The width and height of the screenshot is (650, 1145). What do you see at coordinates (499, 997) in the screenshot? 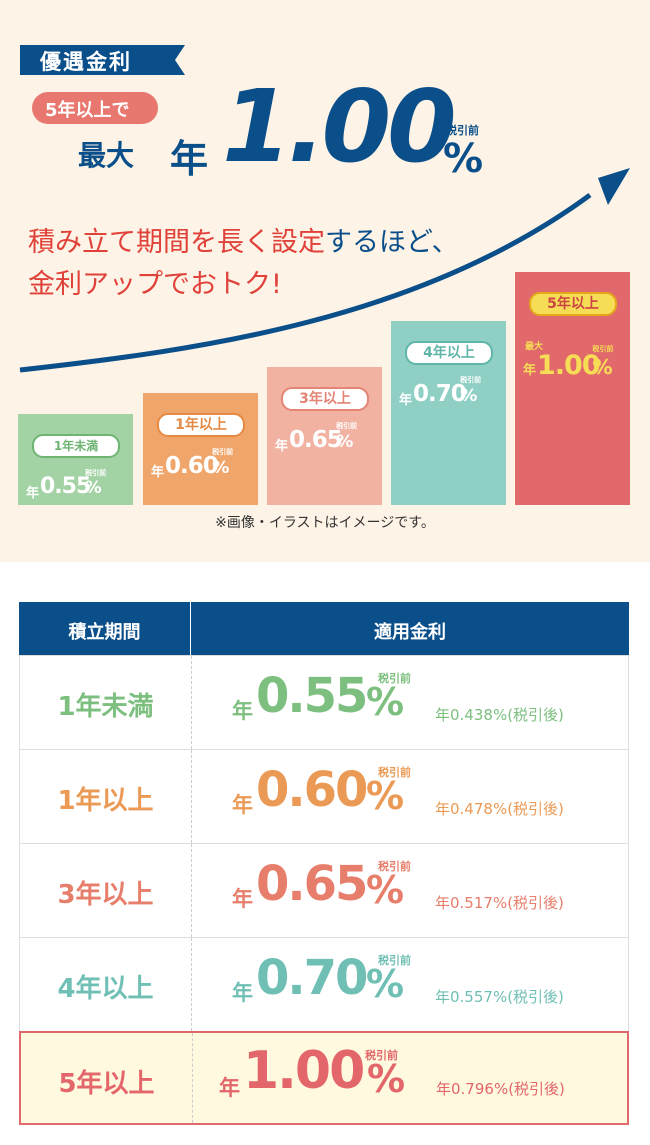
I see `row-after-tax: 年0.557%(税引後)` at bounding box center [499, 997].